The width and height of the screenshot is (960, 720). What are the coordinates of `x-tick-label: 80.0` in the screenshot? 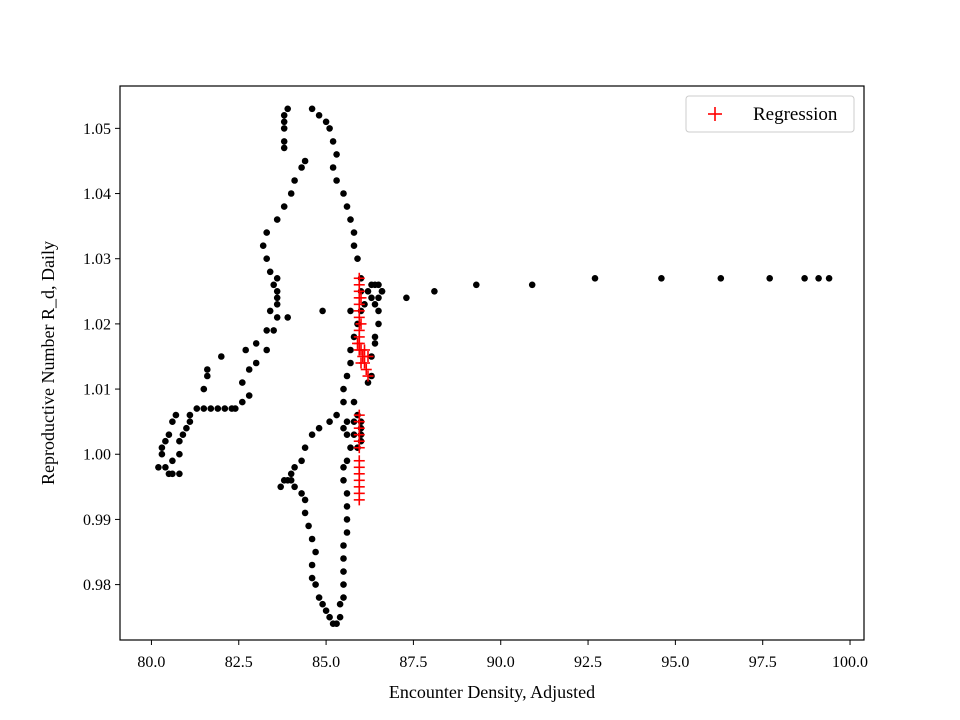 It's located at (151, 662).